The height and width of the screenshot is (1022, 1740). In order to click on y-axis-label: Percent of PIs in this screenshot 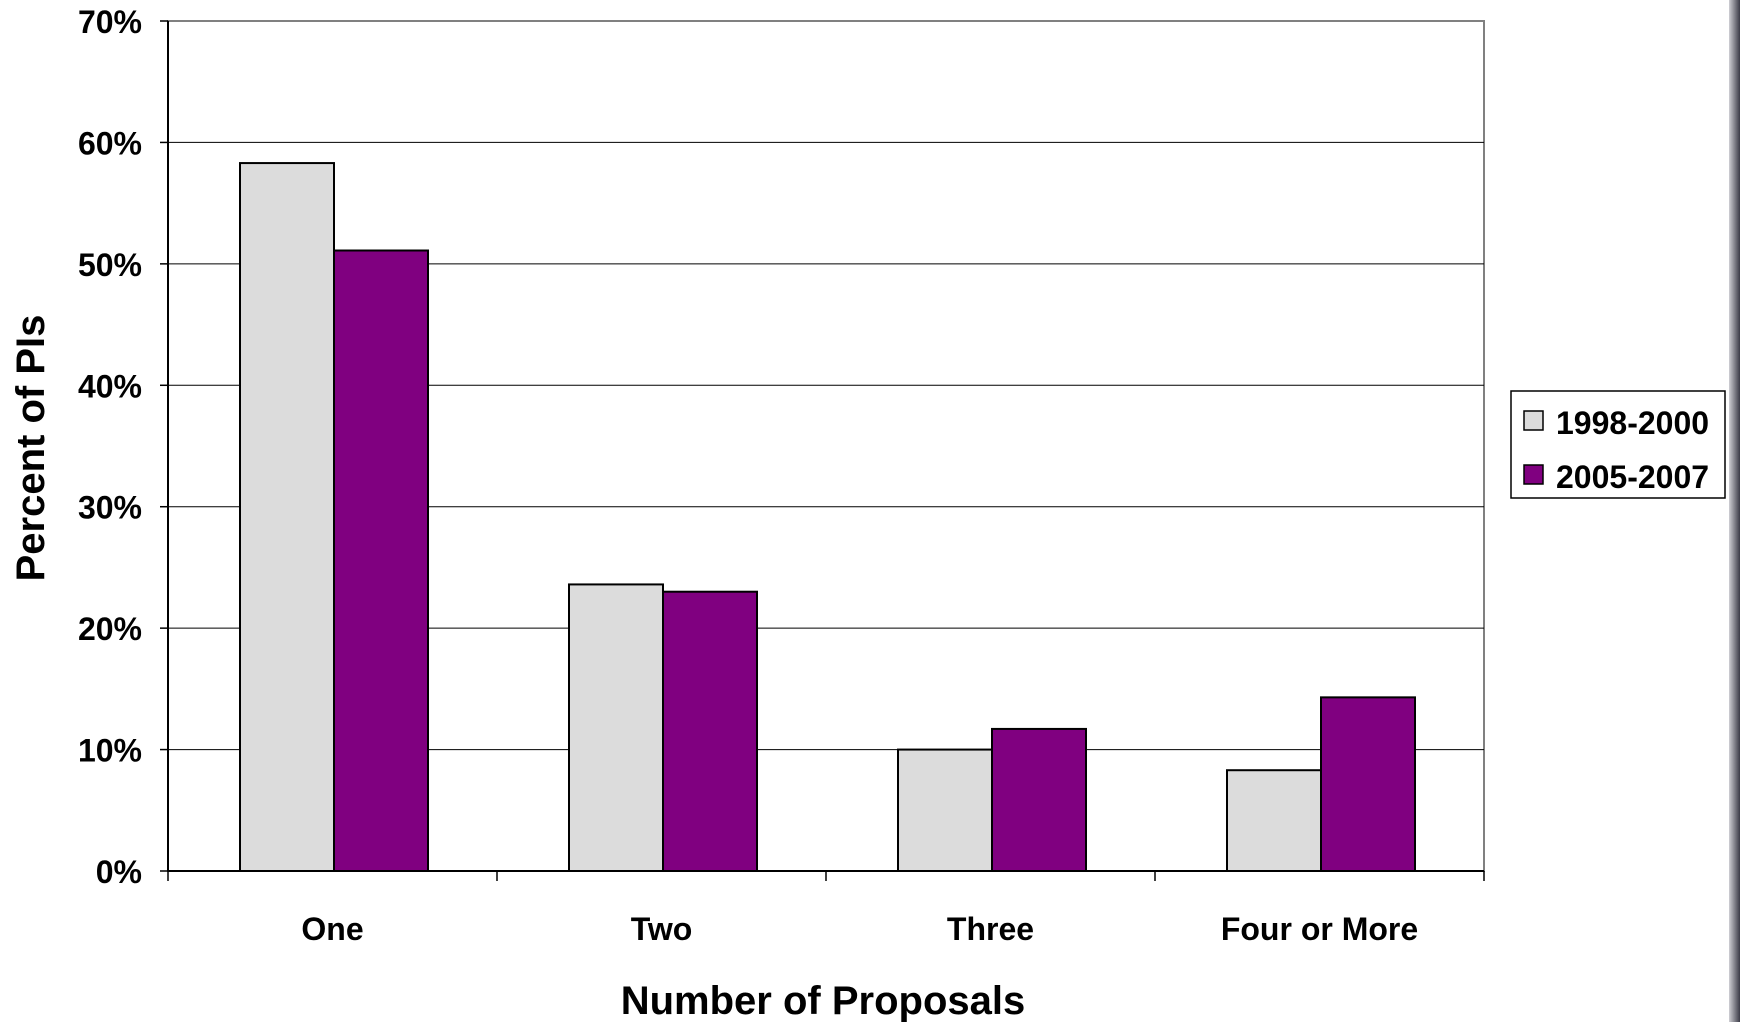, I will do `click(31, 448)`.